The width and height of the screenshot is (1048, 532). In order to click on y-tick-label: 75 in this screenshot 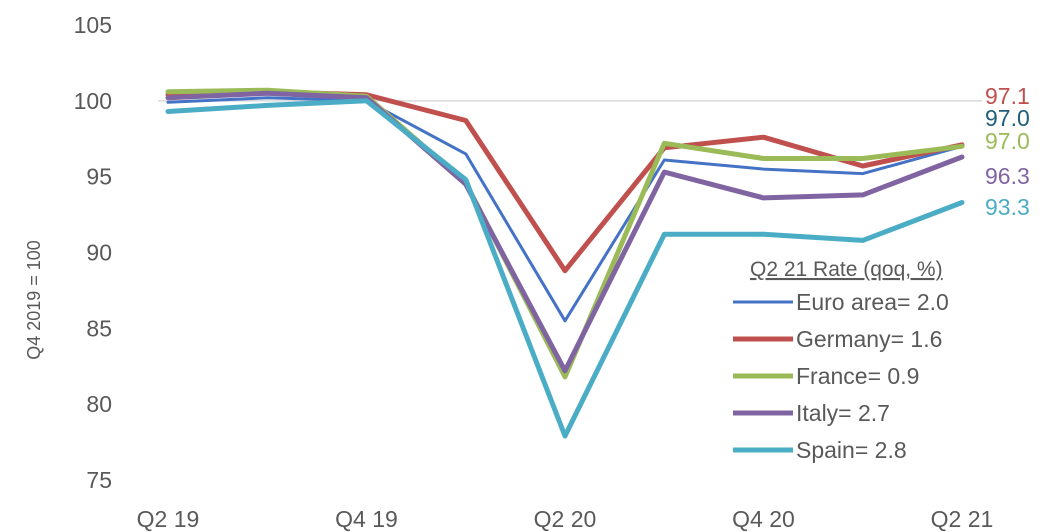, I will do `click(99, 480)`.